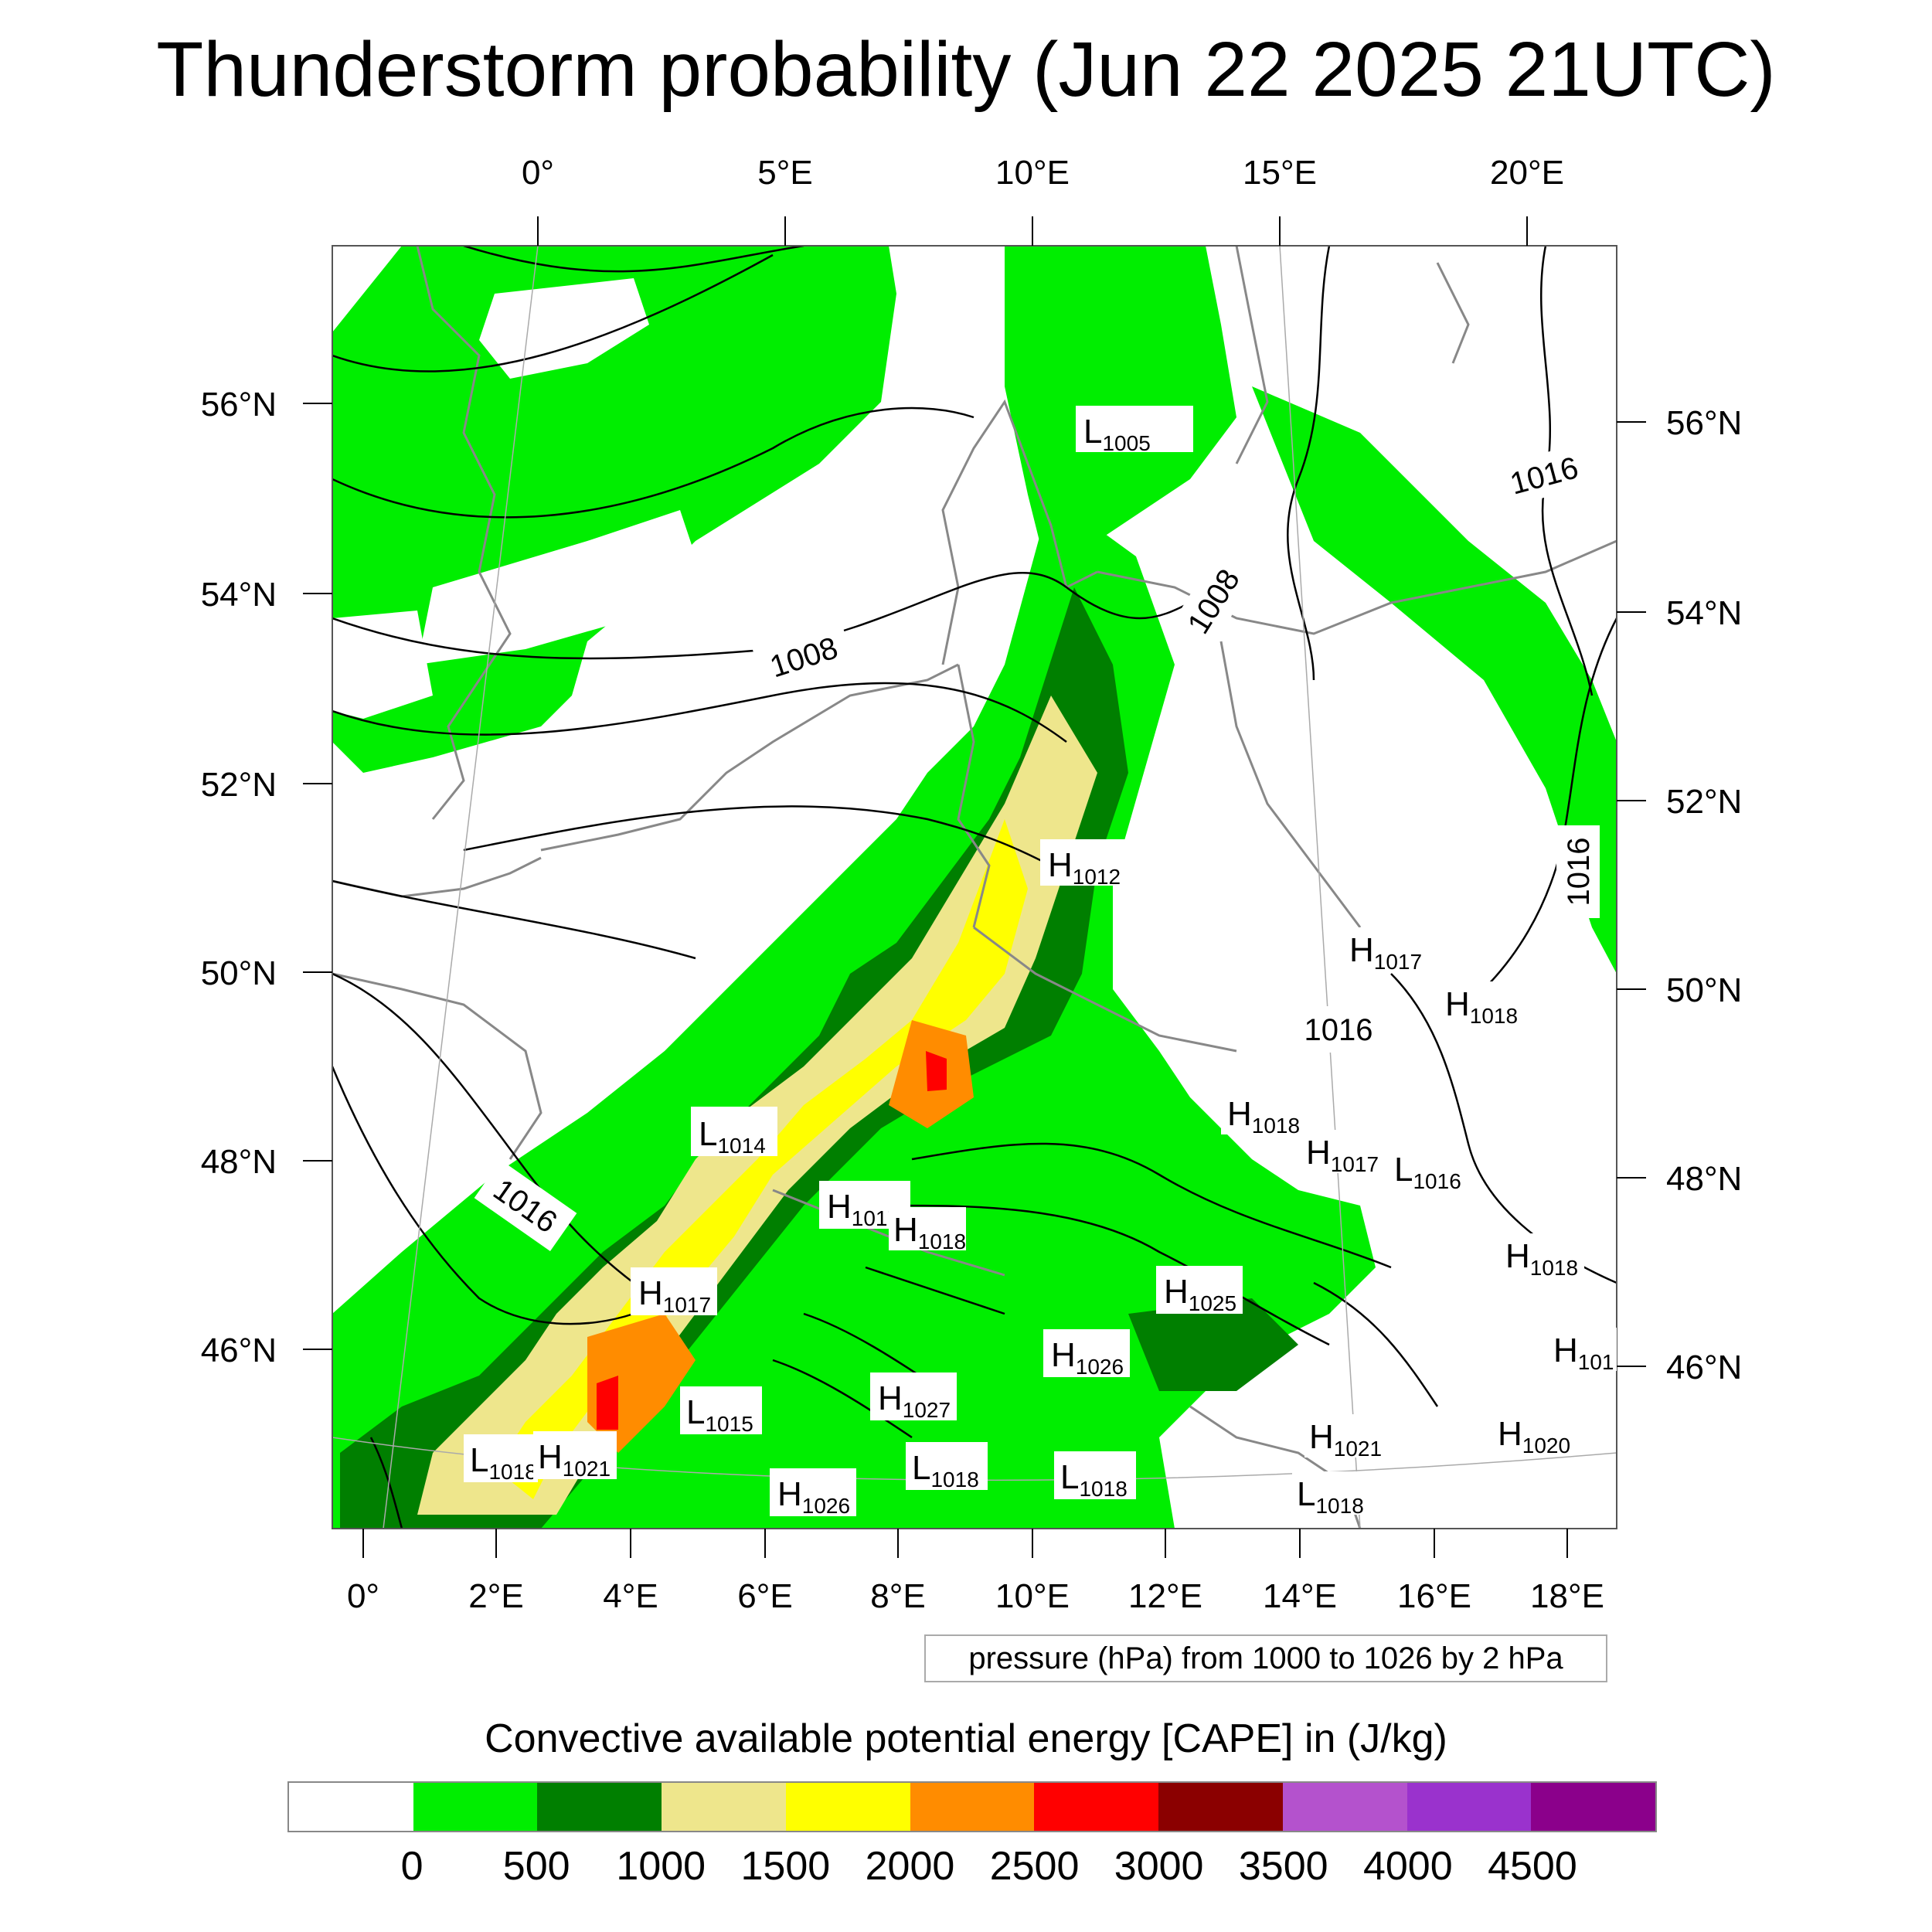  I want to click on right-axis-label: 52°N, so click(1704, 802).